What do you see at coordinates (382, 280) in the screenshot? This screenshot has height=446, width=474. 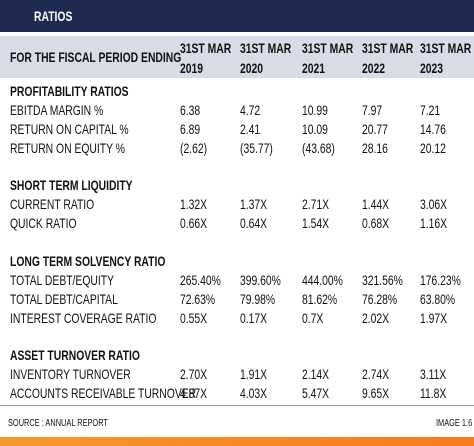 I see `cell: 321.56%` at bounding box center [382, 280].